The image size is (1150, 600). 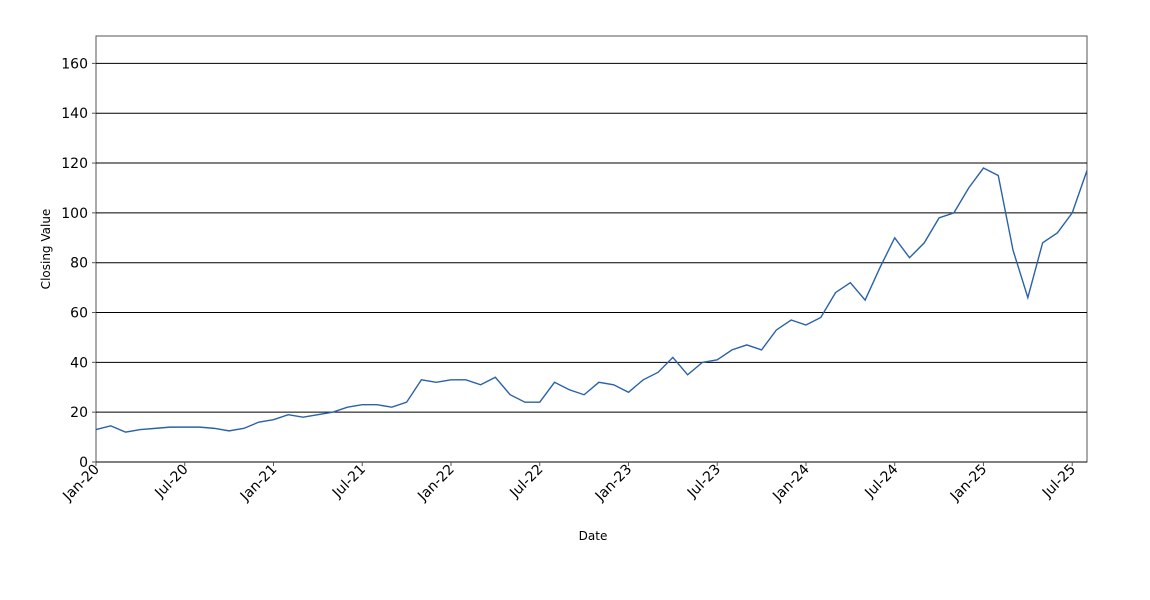 I want to click on y-tick-label: 100, so click(x=74, y=214).